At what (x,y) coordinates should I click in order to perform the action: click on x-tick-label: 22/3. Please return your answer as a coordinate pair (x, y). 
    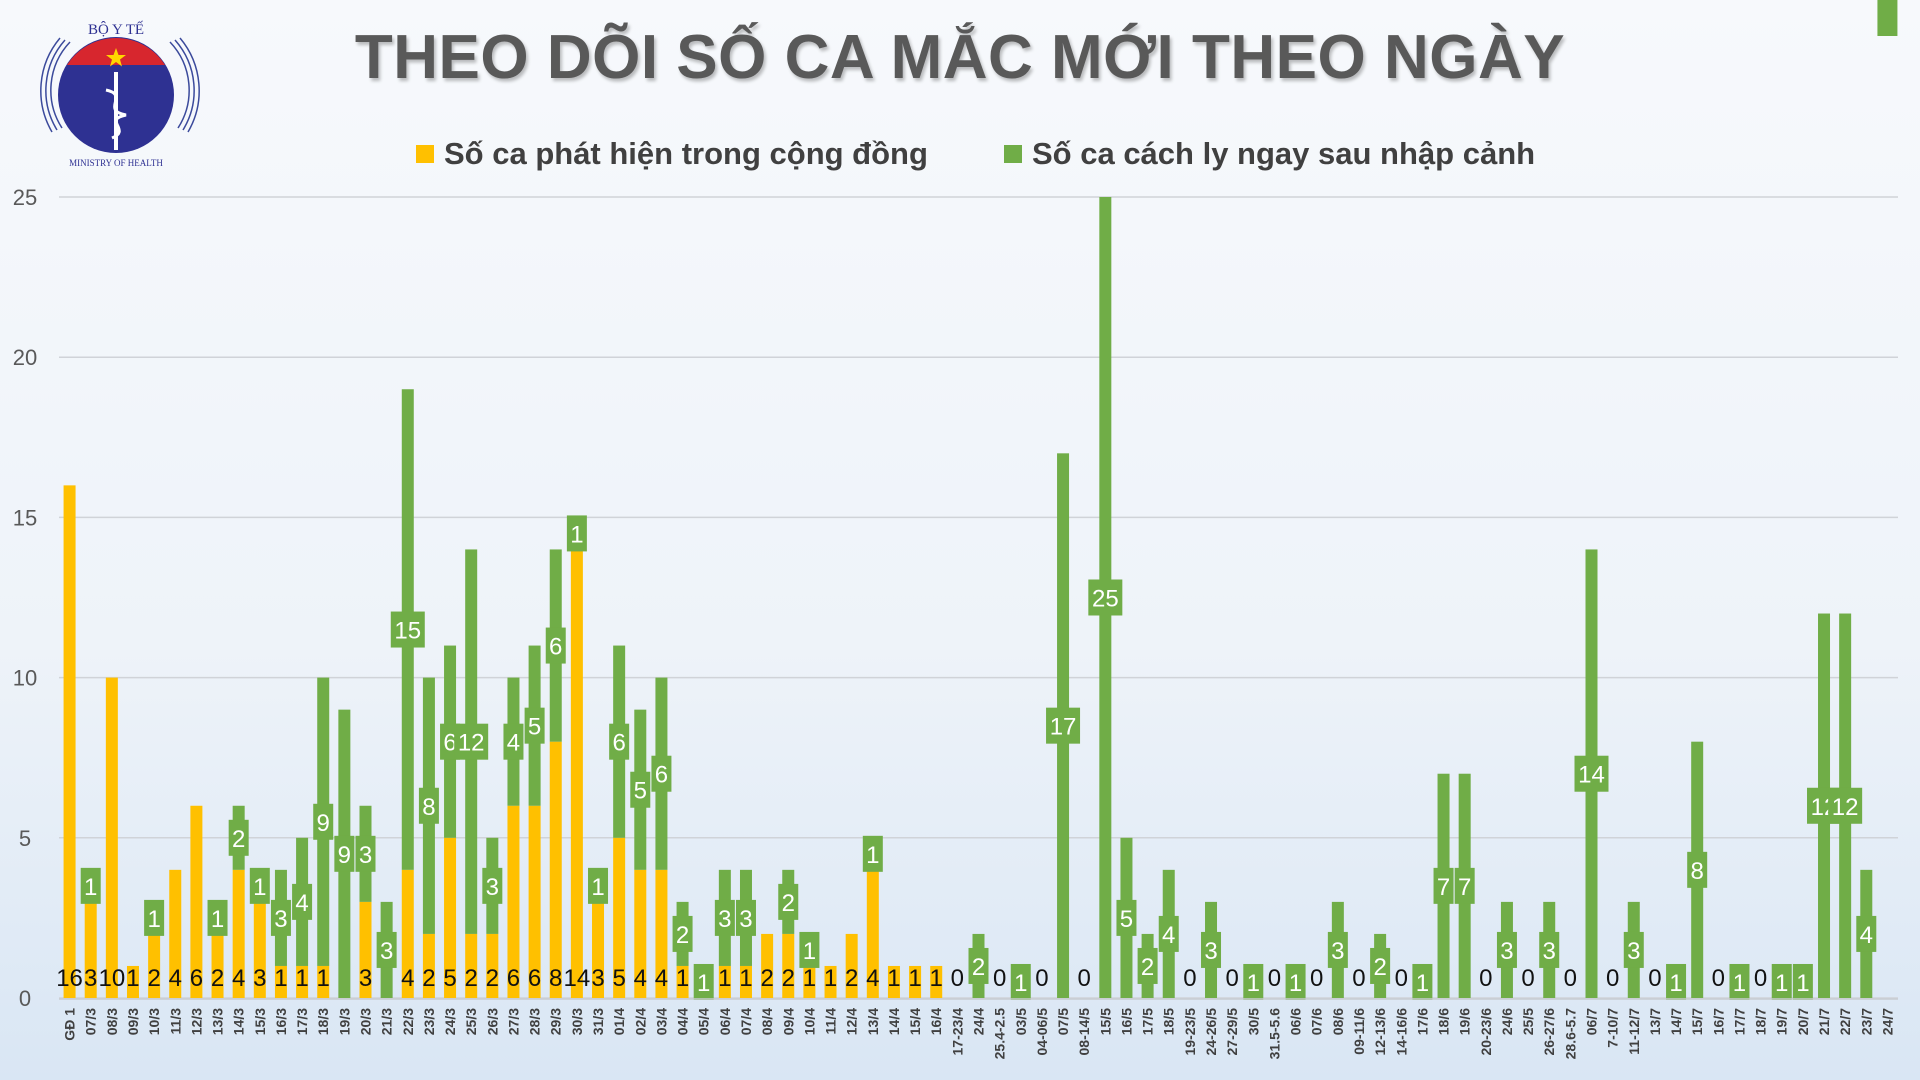
    Looking at the image, I should click on (408, 1021).